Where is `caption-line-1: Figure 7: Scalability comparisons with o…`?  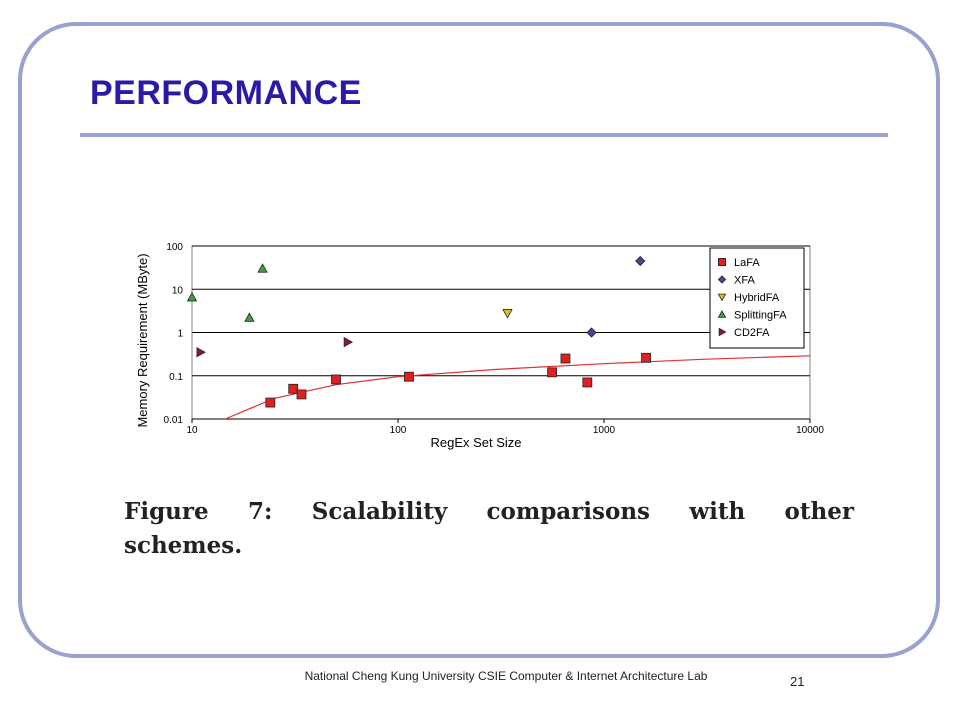
caption-line-1: Figure 7: Scalability comparisons with o… is located at coordinates (489, 512).